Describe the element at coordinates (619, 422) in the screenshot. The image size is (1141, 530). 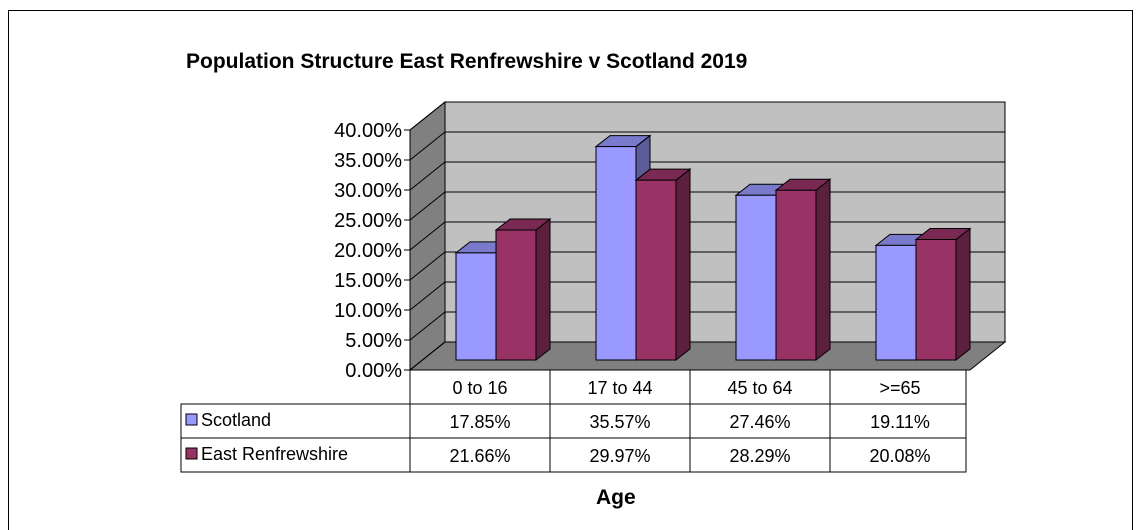
I see `data-label: 35.57%` at that location.